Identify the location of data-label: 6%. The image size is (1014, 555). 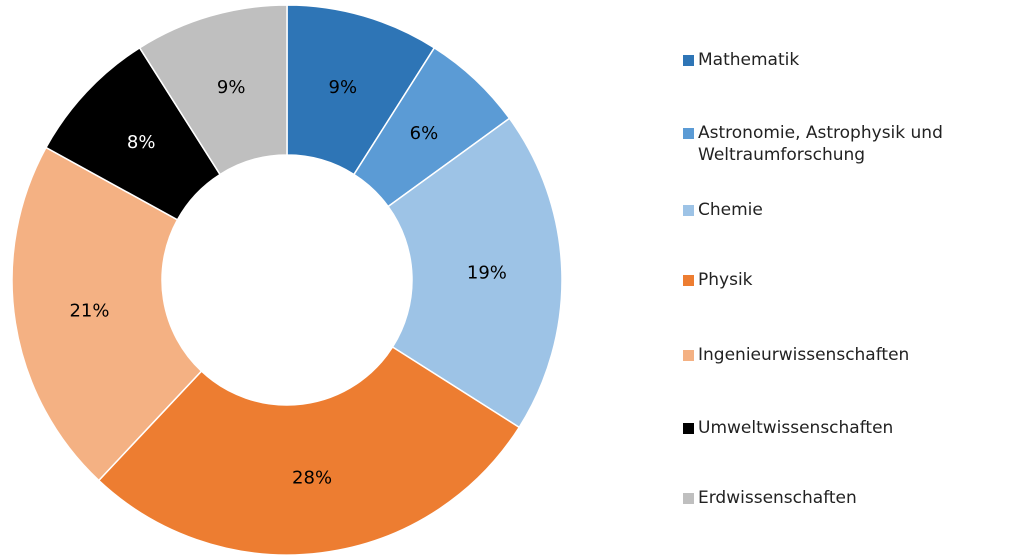
(424, 133).